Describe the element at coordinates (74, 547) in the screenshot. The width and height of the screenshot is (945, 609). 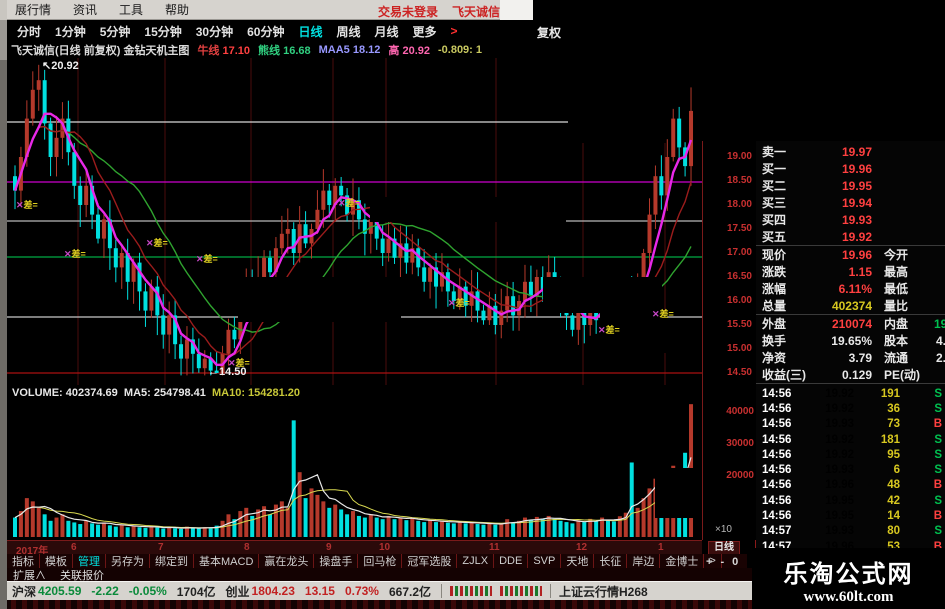
I see `month-label: 6` at that location.